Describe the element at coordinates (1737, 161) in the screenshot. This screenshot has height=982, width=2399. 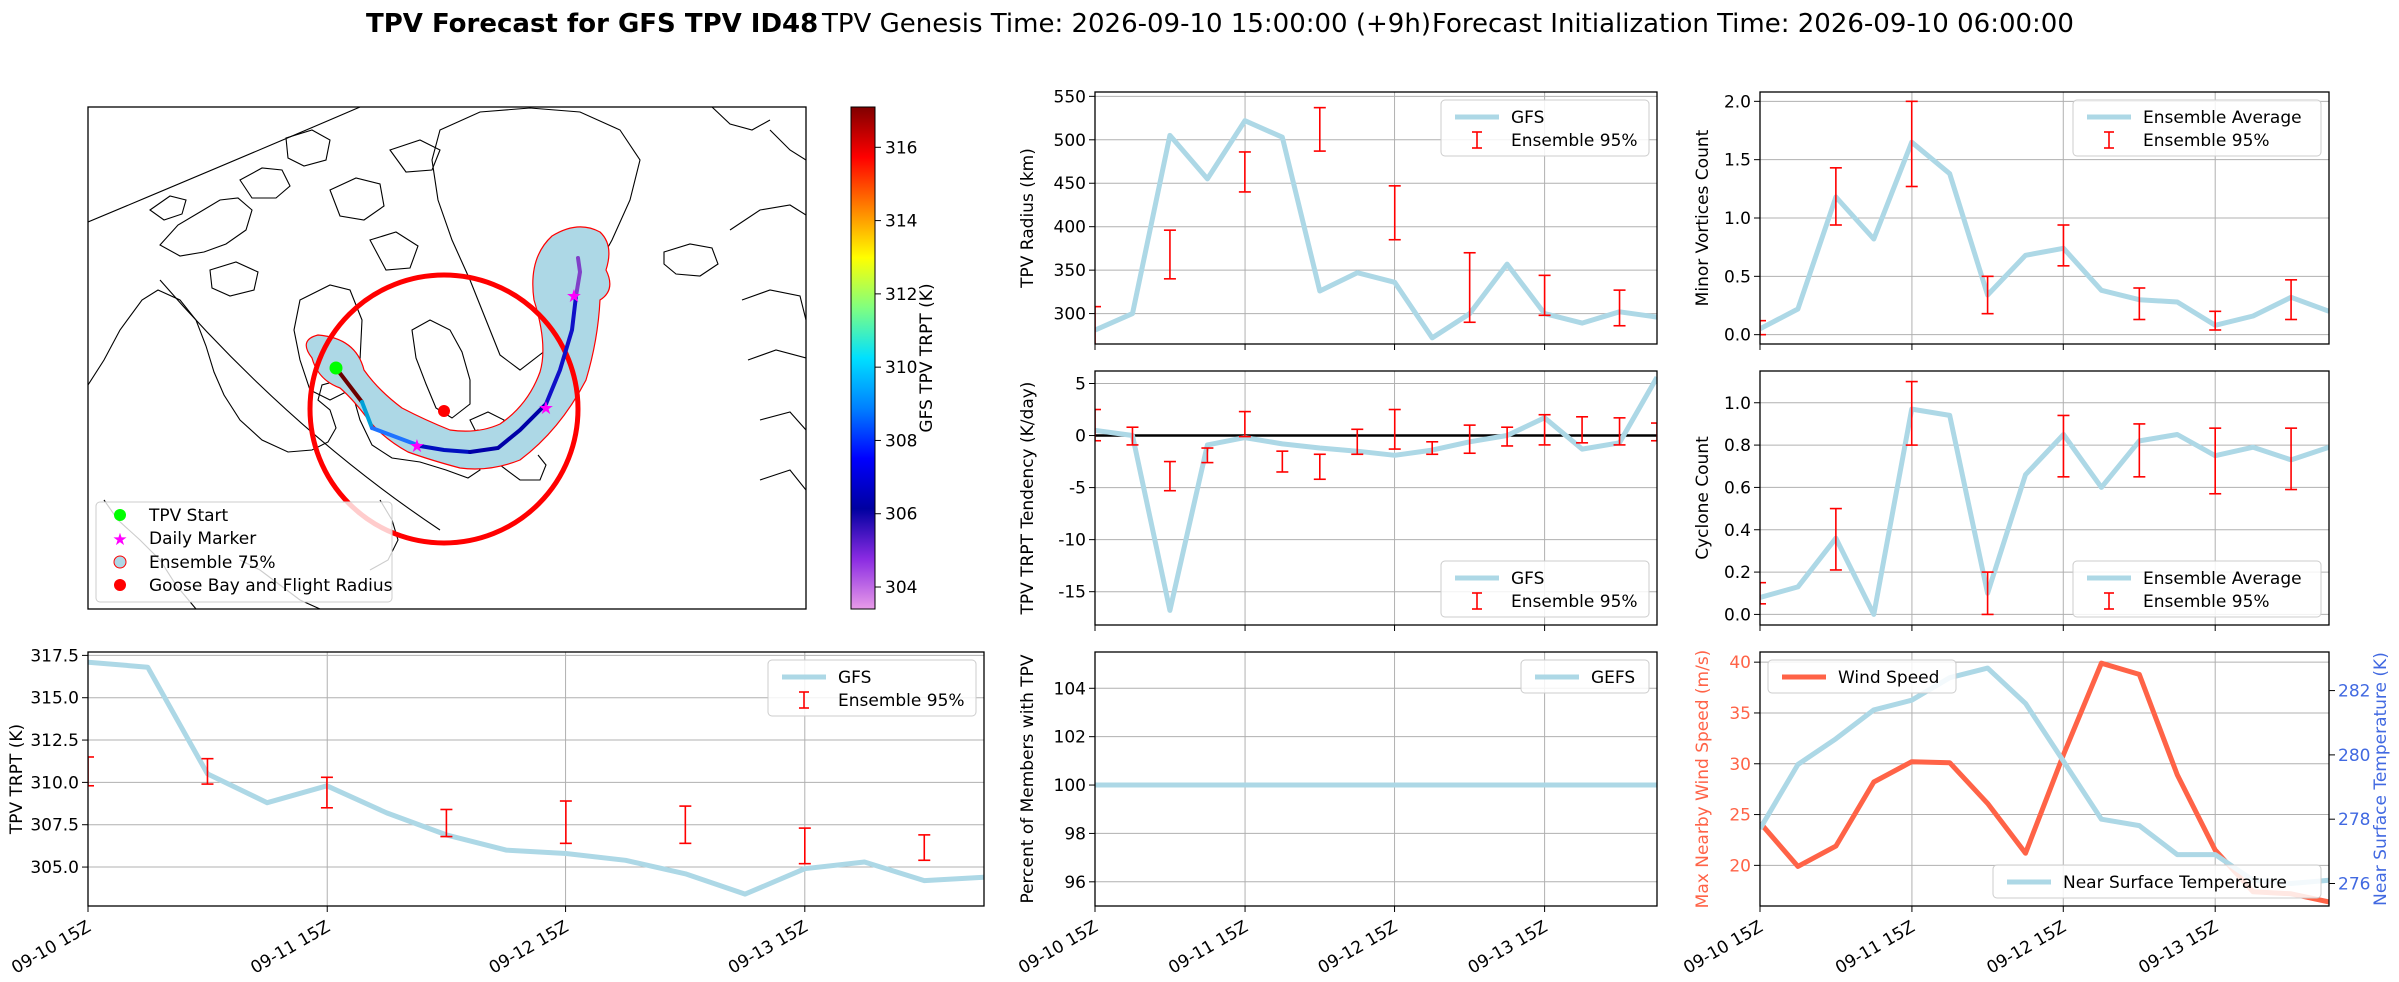
I see `y-tick-label: 1.5` at that location.